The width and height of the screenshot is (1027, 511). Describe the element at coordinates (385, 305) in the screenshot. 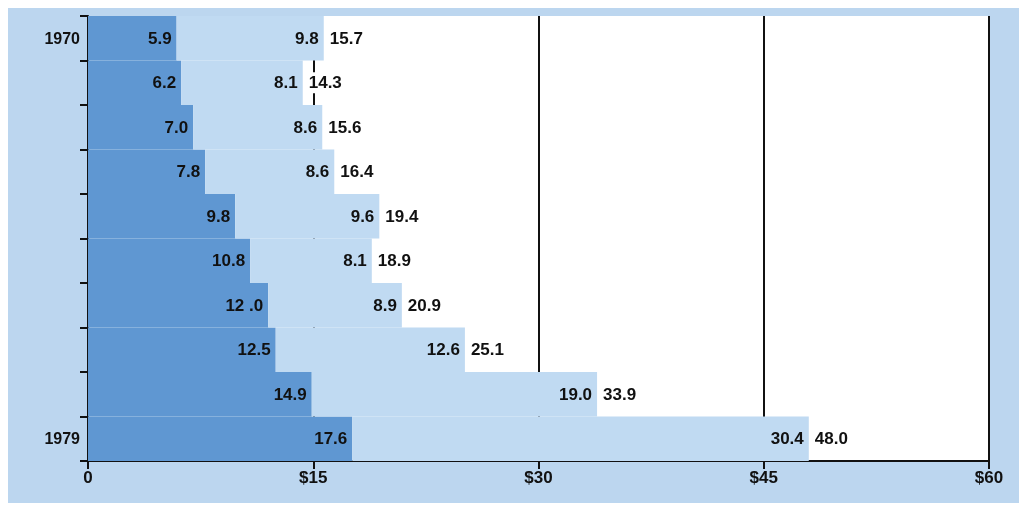

I see `data-label: 8.9` at that location.